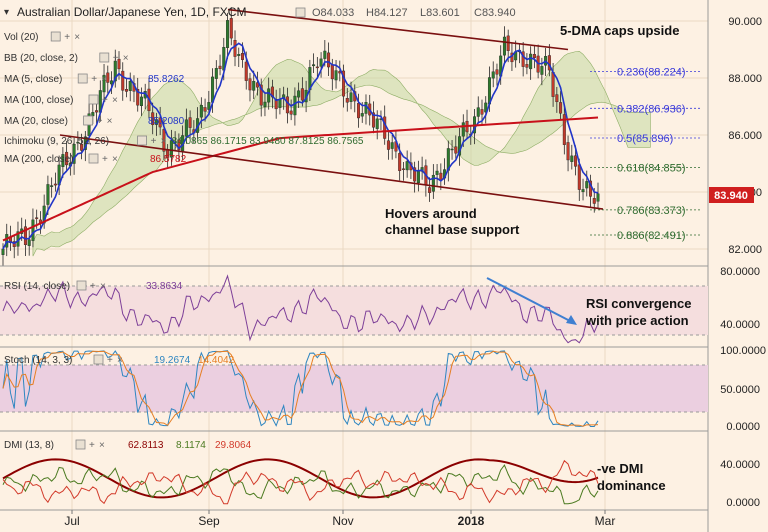 This screenshot has height=532, width=768. I want to click on stoch-d-path, so click(300, 388).